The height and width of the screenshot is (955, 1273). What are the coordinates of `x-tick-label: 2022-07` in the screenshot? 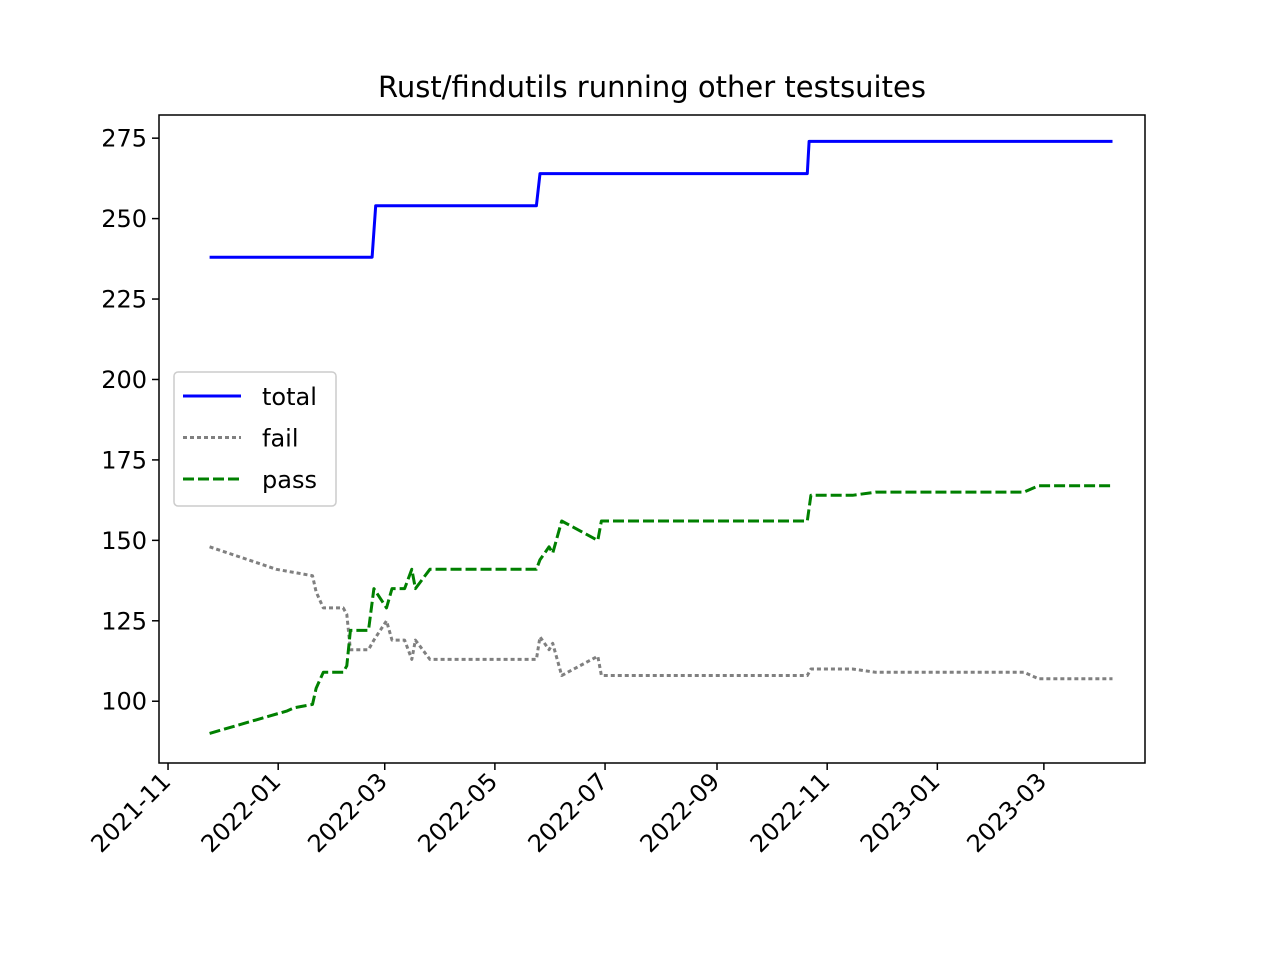 It's located at (568, 812).